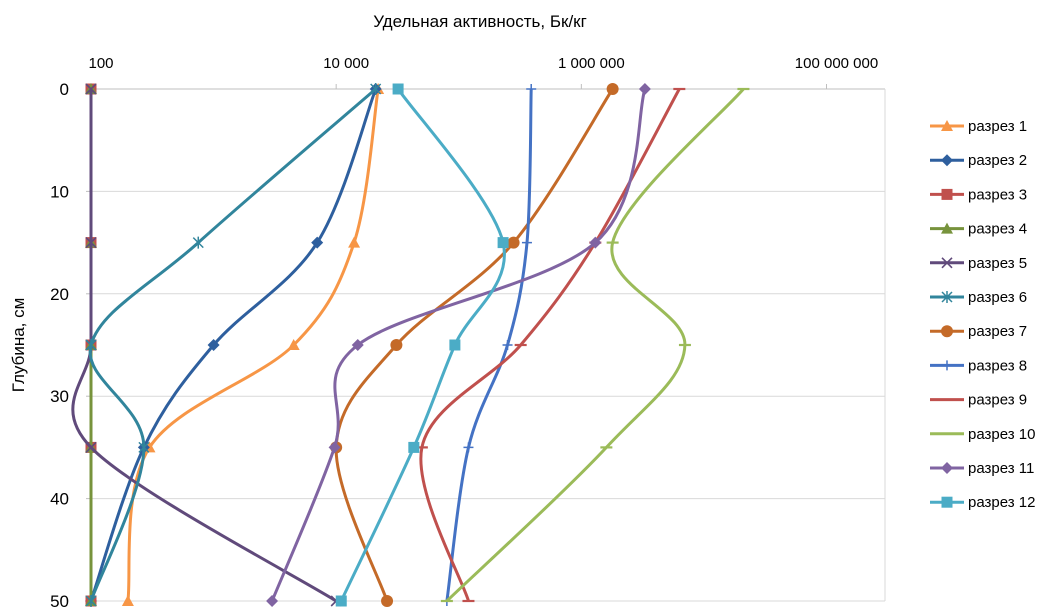 Image resolution: width=1054 pixels, height=613 pixels. Describe the element at coordinates (997, 331) in the screenshot. I see `legend-label: разрез 7` at that location.